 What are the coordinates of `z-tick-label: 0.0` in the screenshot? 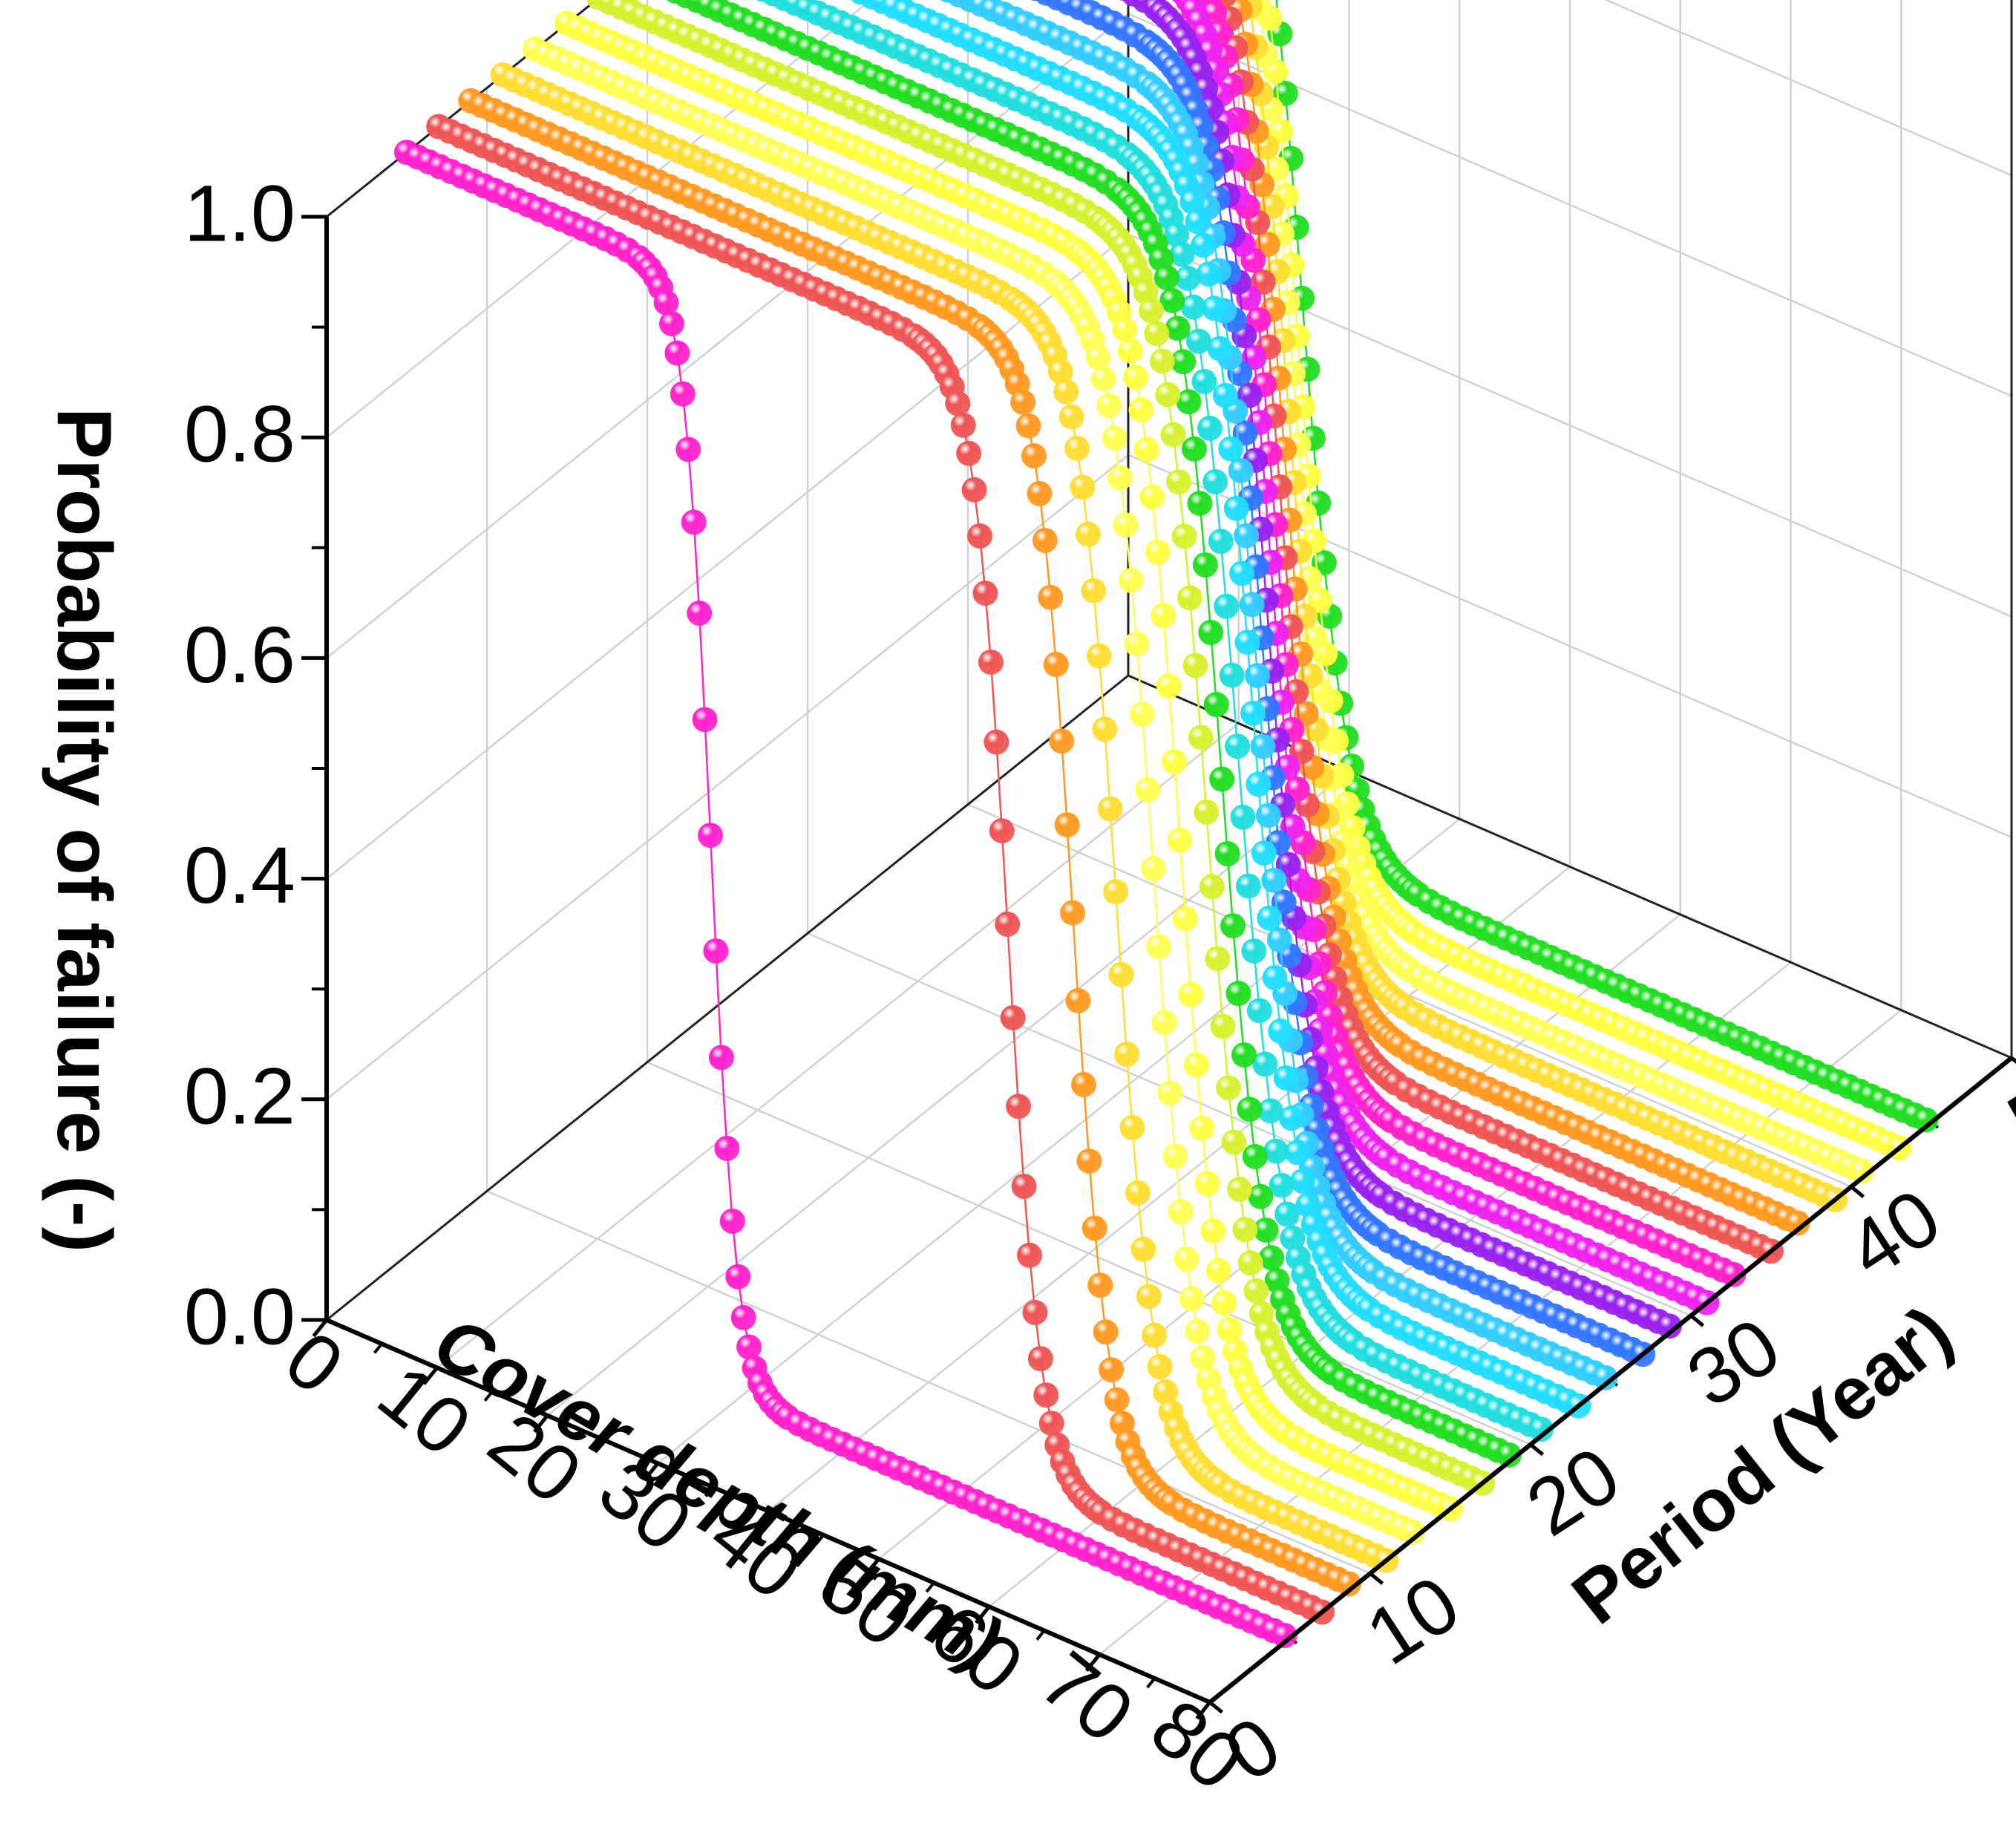 It's located at (239, 1317).